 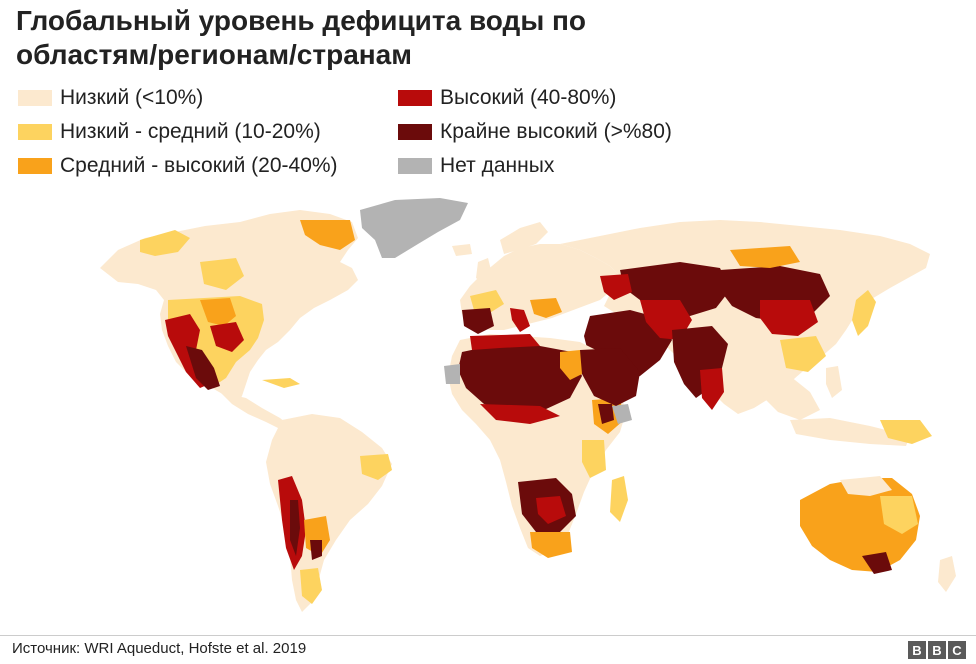 I want to click on australia-north-low, so click(x=866, y=486).